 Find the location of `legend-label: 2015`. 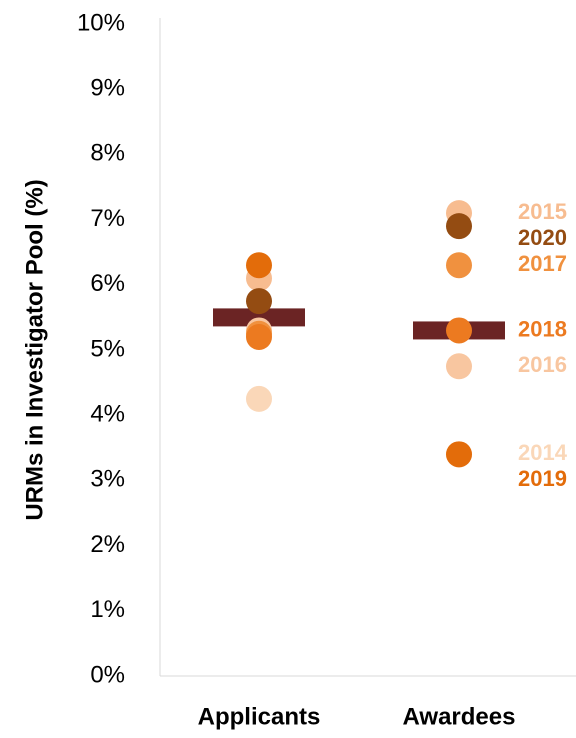

legend-label: 2015 is located at coordinates (542, 211).